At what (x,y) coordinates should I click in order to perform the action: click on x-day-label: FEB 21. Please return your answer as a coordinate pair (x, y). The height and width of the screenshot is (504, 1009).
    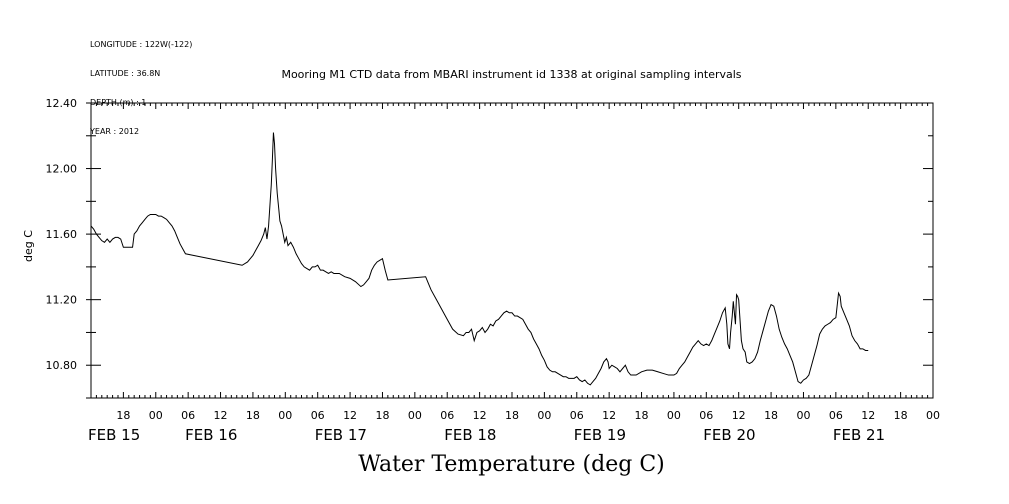
    Looking at the image, I should click on (859, 435).